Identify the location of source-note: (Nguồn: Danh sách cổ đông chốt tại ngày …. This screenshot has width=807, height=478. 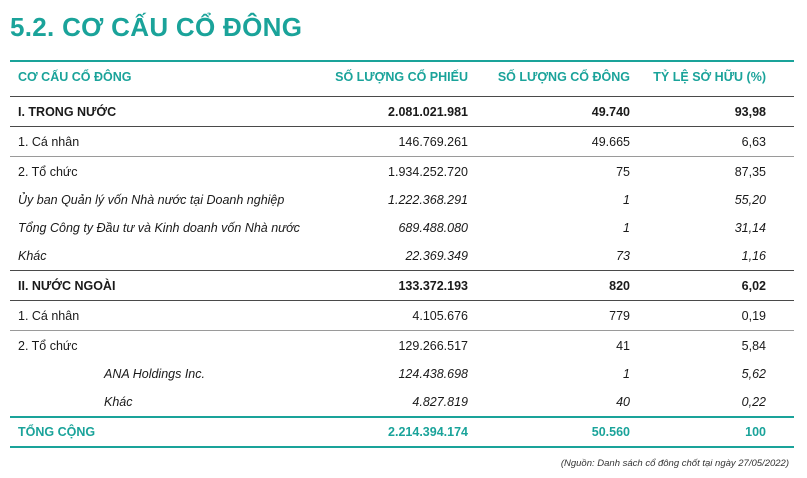
(674, 463).